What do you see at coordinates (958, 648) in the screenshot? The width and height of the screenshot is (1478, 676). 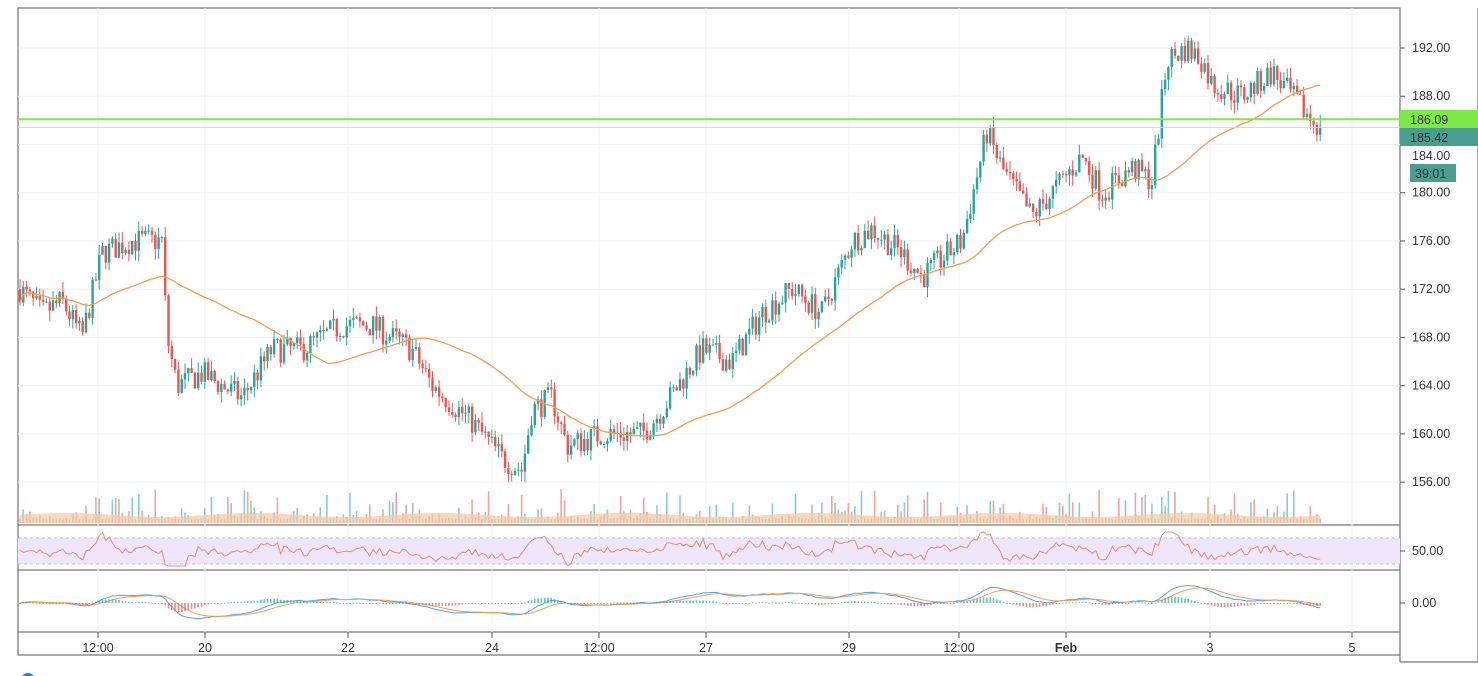 I see `time-tick-label: 12:00` at bounding box center [958, 648].